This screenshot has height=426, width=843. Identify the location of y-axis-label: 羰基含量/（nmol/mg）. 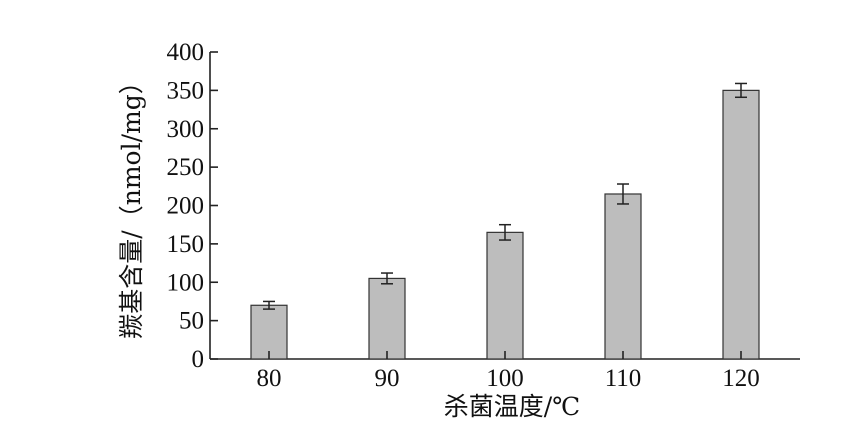
(131, 203).